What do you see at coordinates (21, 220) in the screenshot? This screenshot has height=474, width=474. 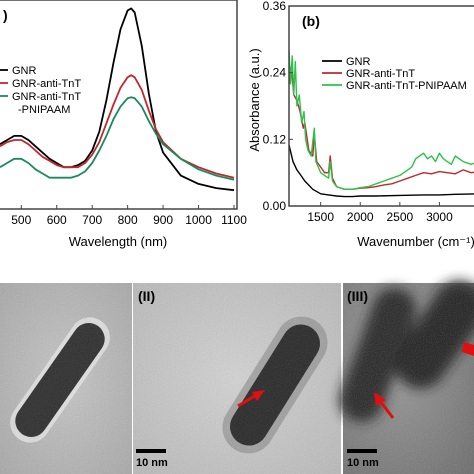 I see `x-tick-label: 500` at bounding box center [21, 220].